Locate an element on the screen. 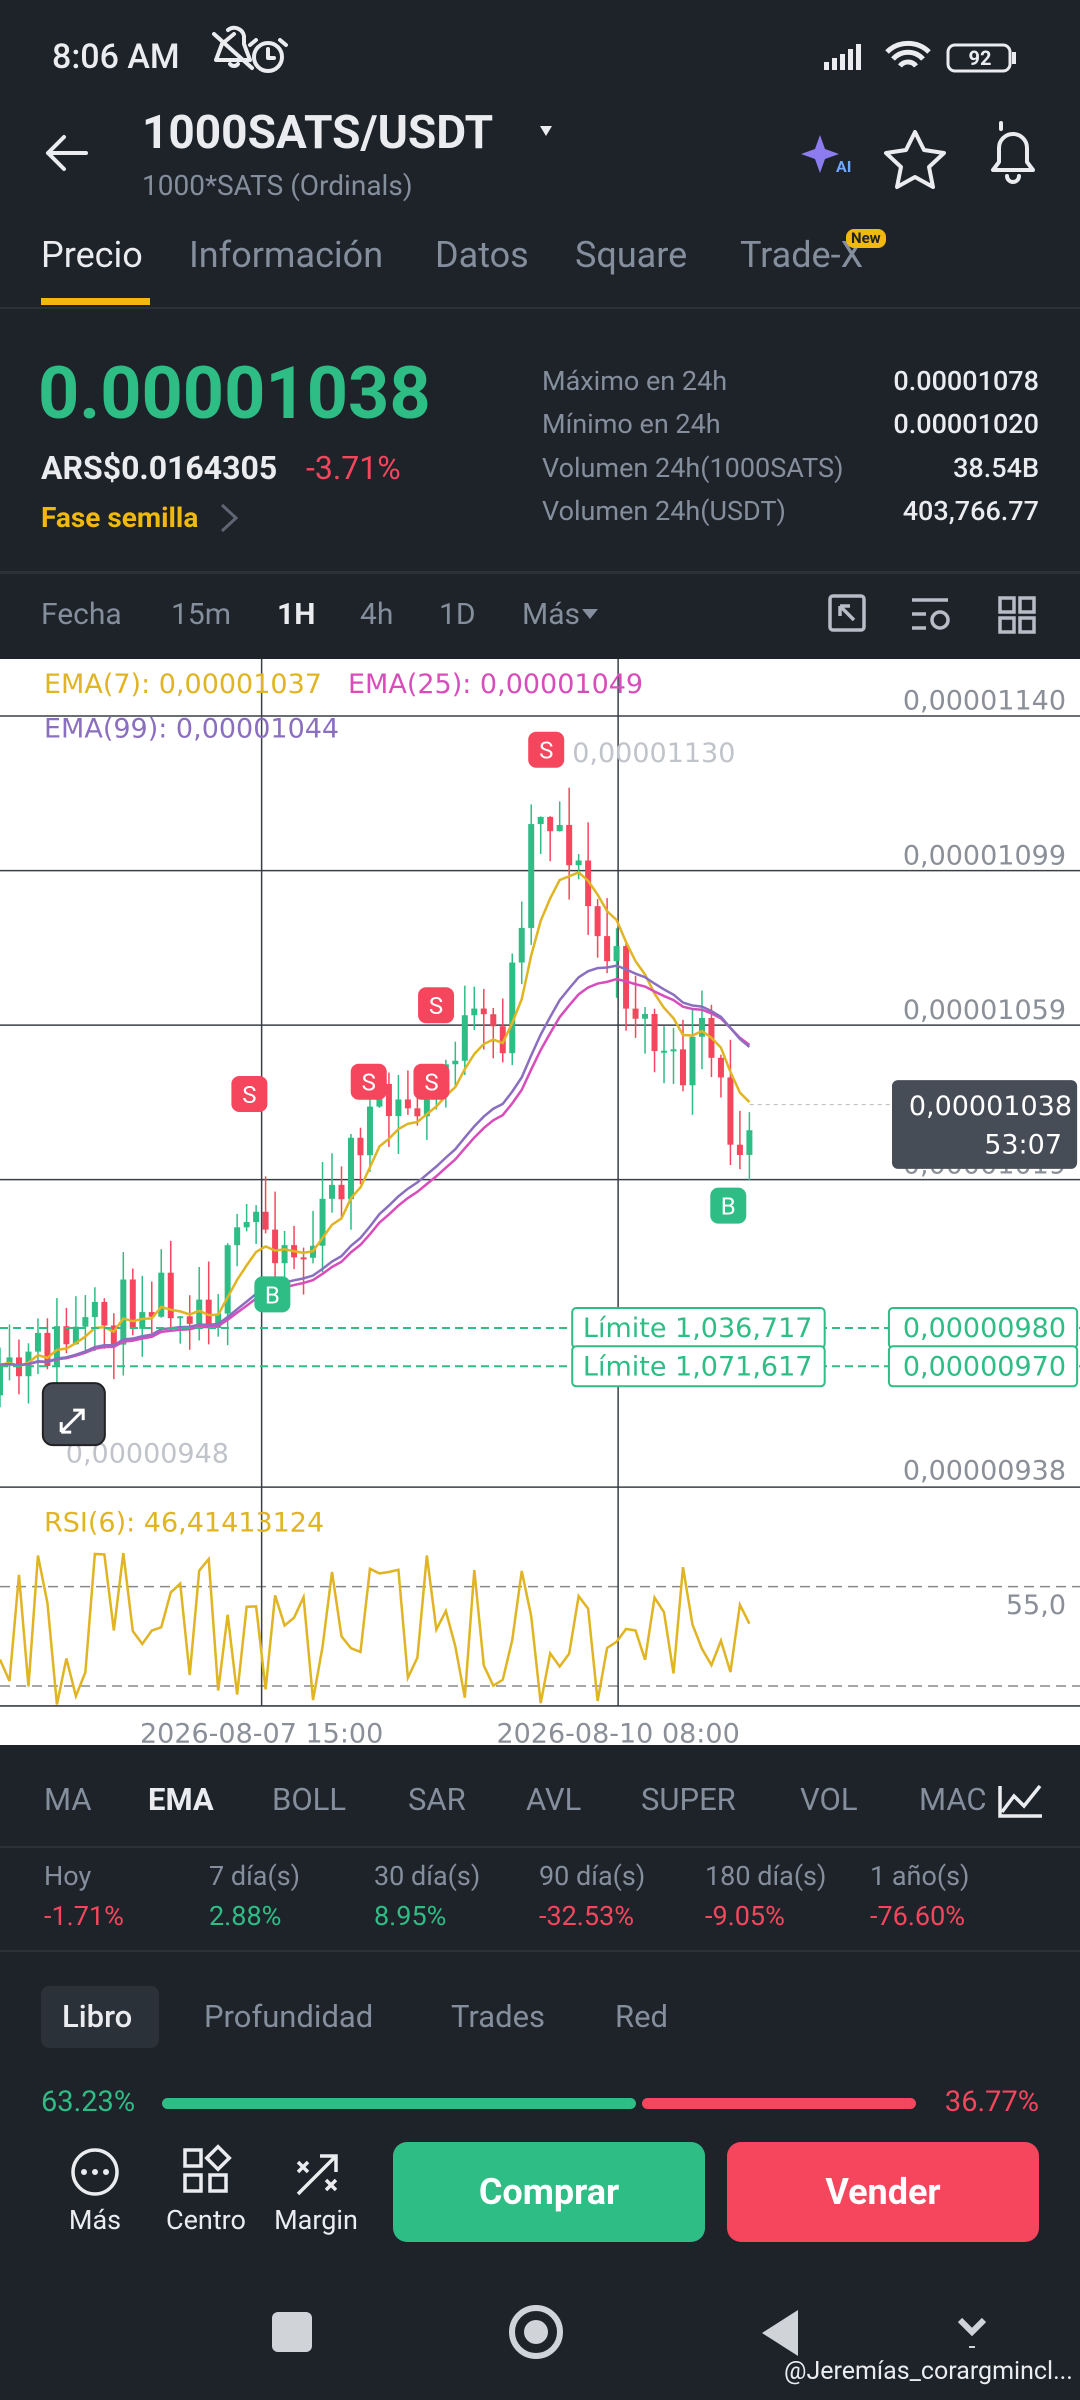 The width and height of the screenshot is (1080, 2400). signal-icon is located at coordinates (842, 57).